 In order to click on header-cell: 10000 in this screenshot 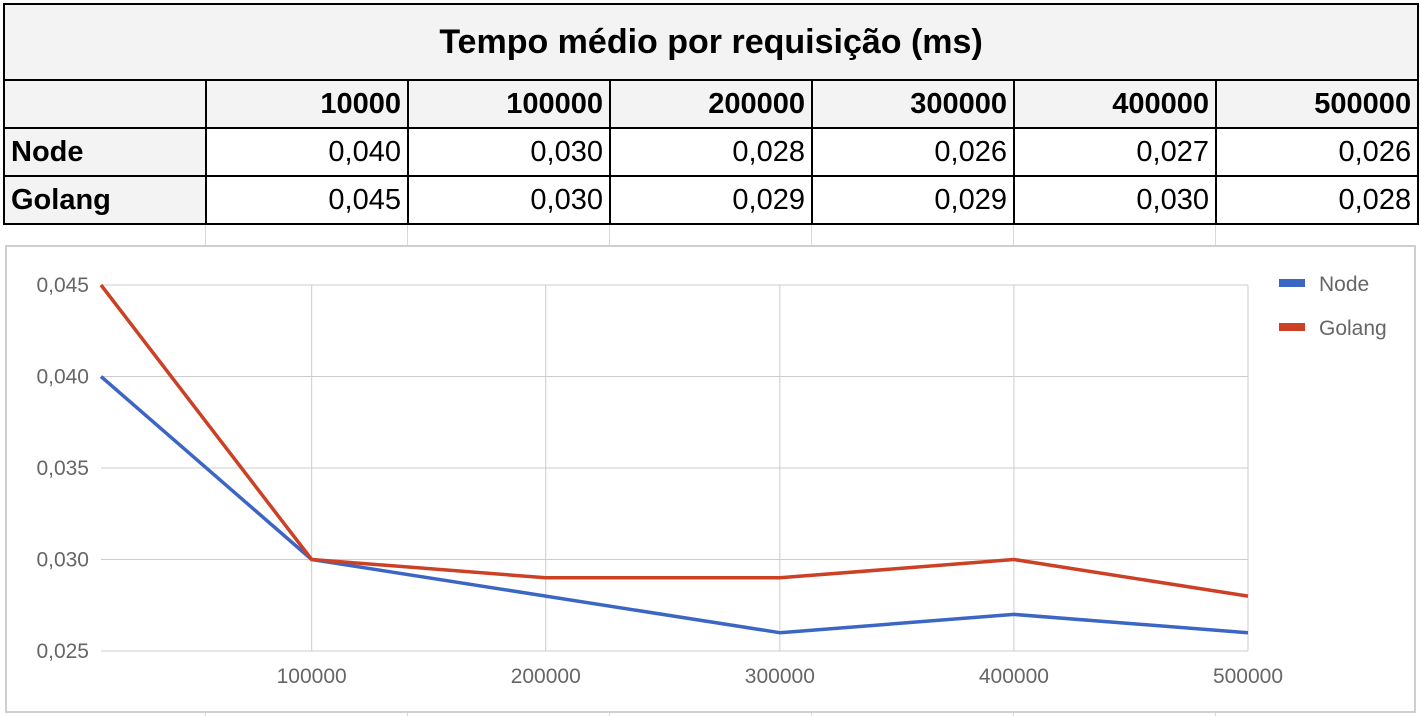, I will do `click(307, 104)`.